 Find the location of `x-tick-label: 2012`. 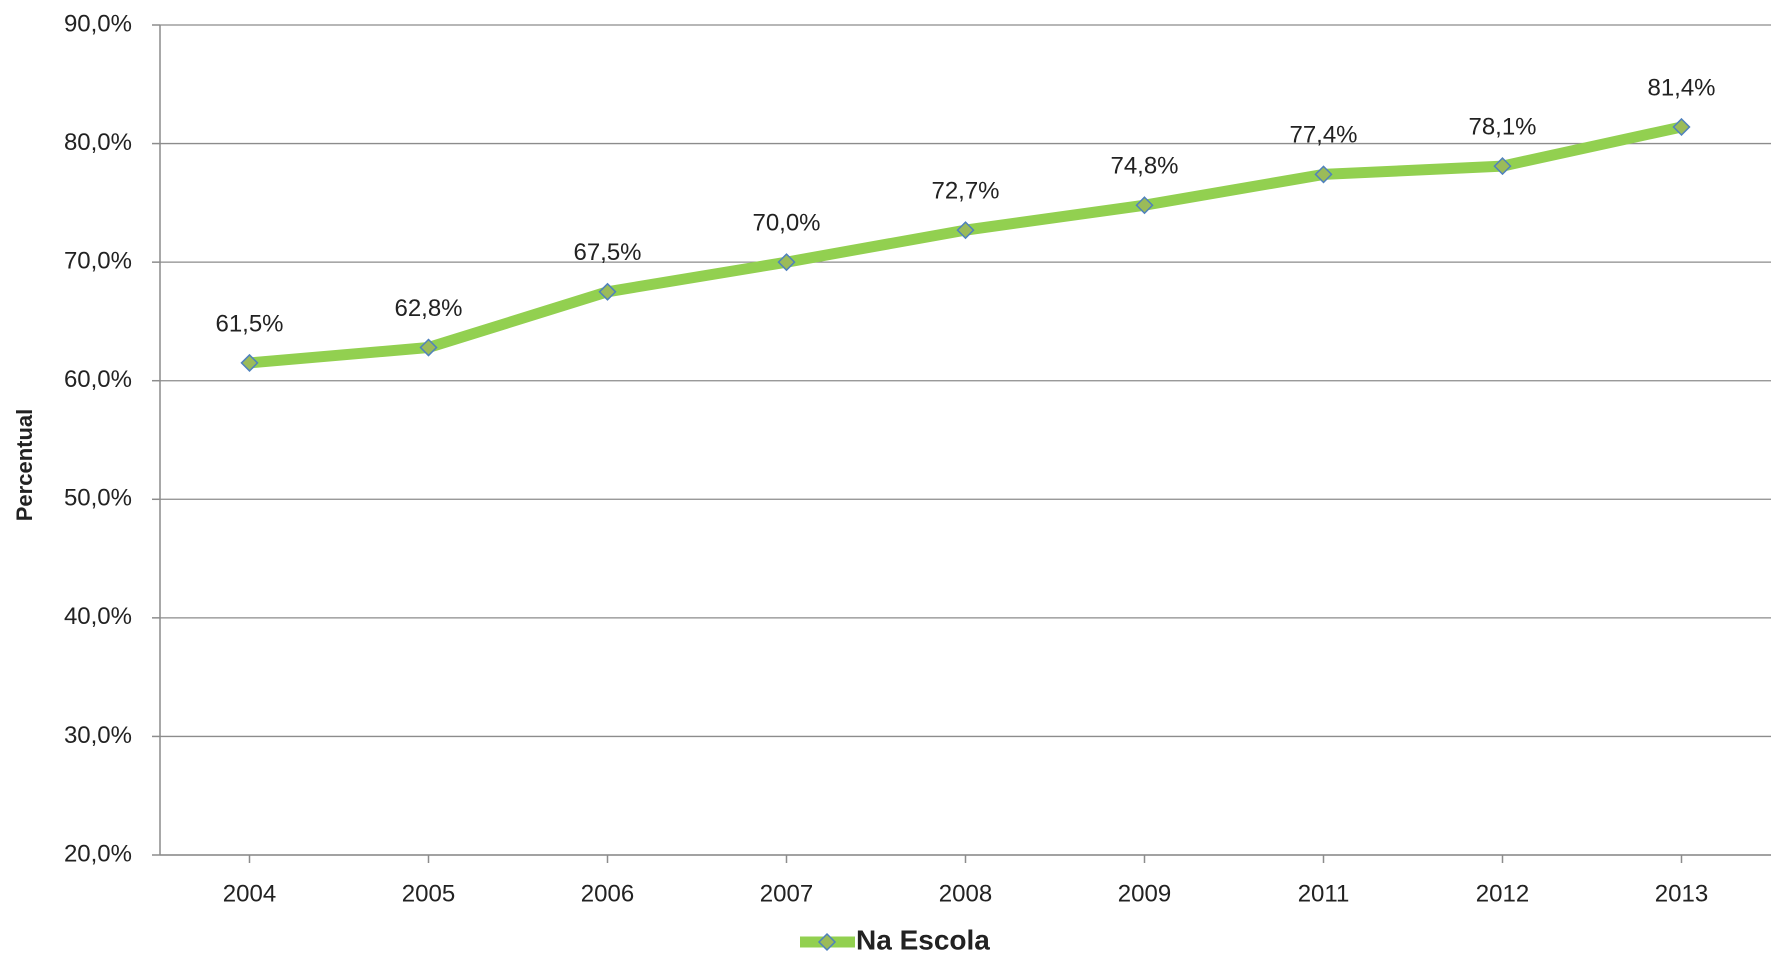

x-tick-label: 2012 is located at coordinates (1502, 893).